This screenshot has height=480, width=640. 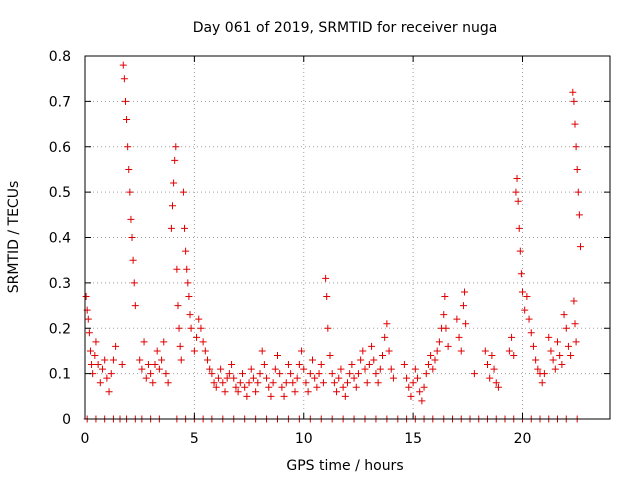 What do you see at coordinates (60, 284) in the screenshot?
I see `y-tick-label: 0.3` at bounding box center [60, 284].